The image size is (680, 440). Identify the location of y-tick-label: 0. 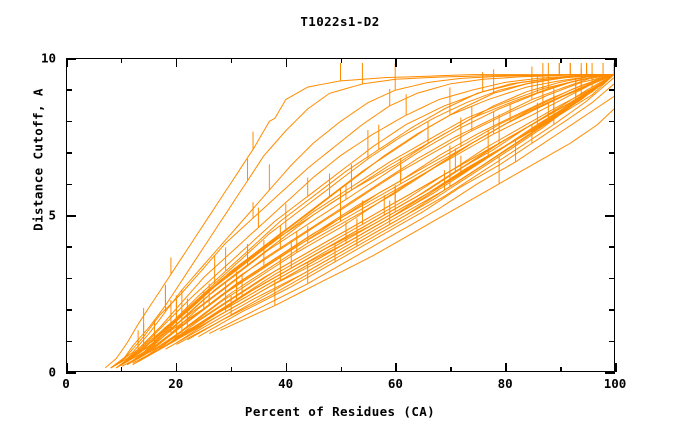
(52, 372).